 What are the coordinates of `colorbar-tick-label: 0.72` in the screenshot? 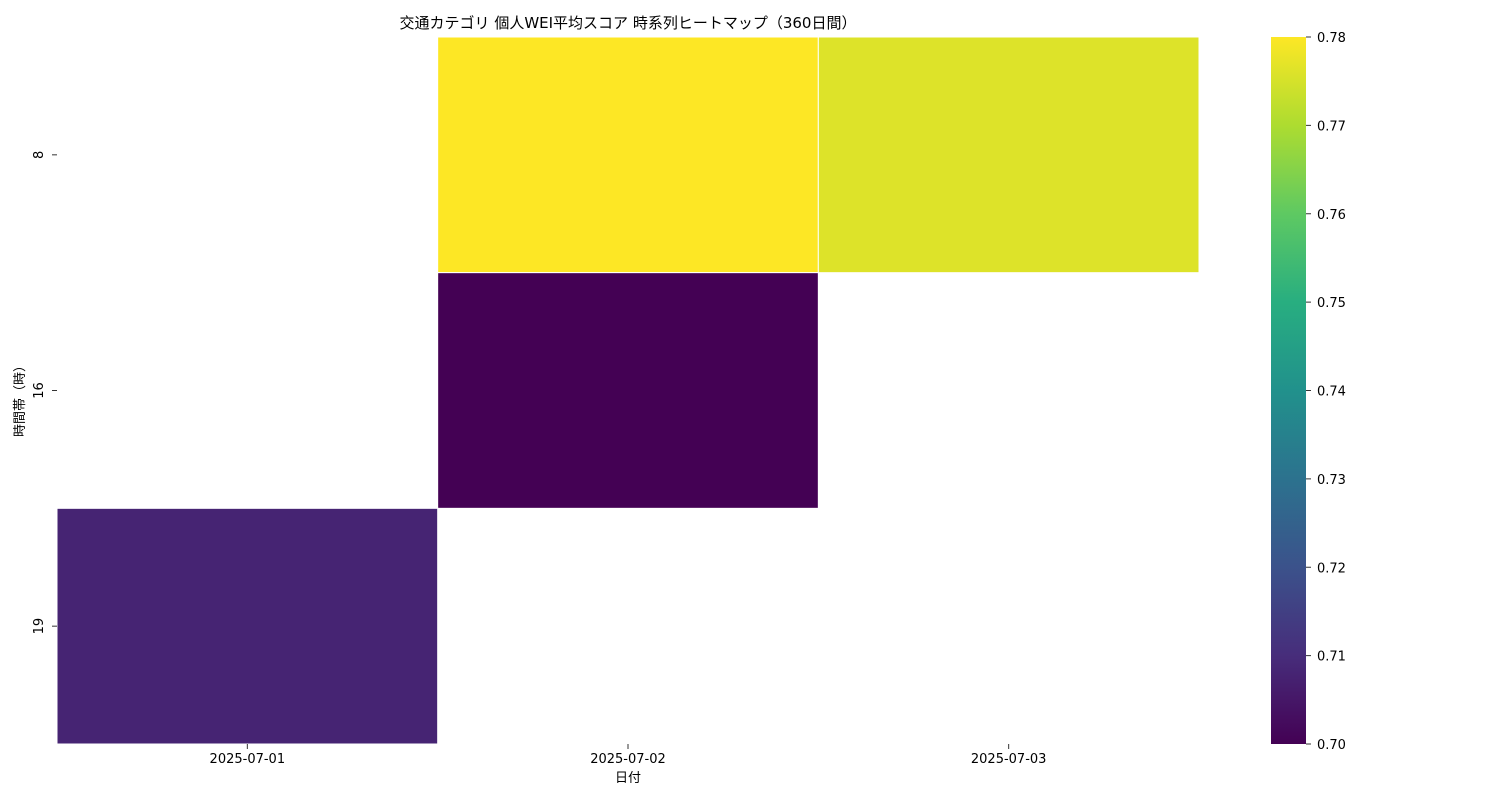 It's located at (1331, 568).